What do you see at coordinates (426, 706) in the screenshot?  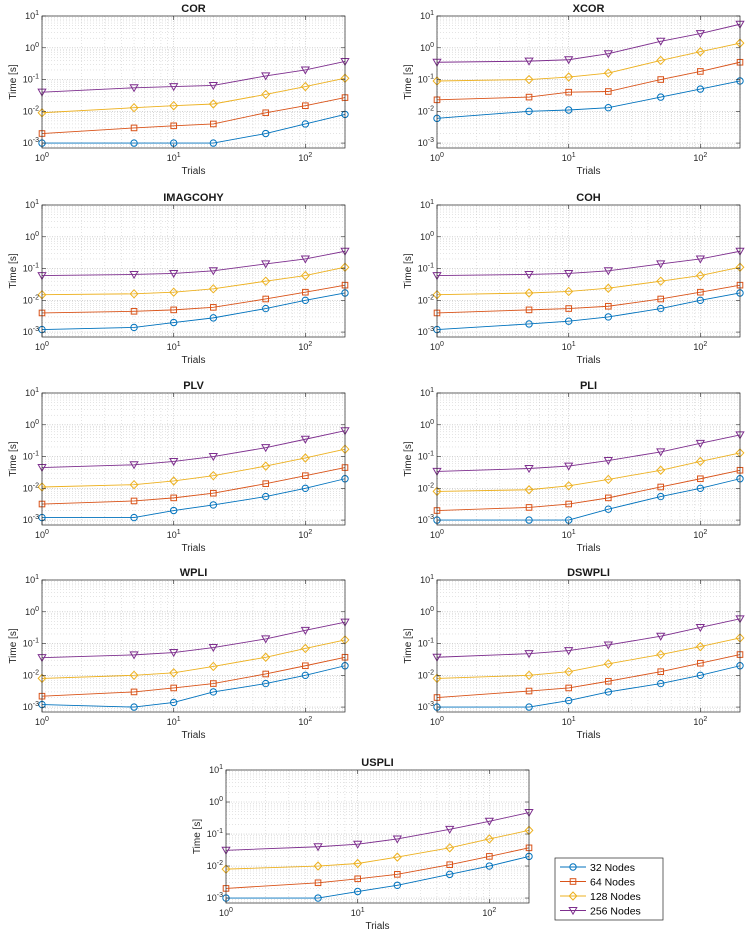 I see `y-tick-label: 10⁻³` at bounding box center [426, 706].